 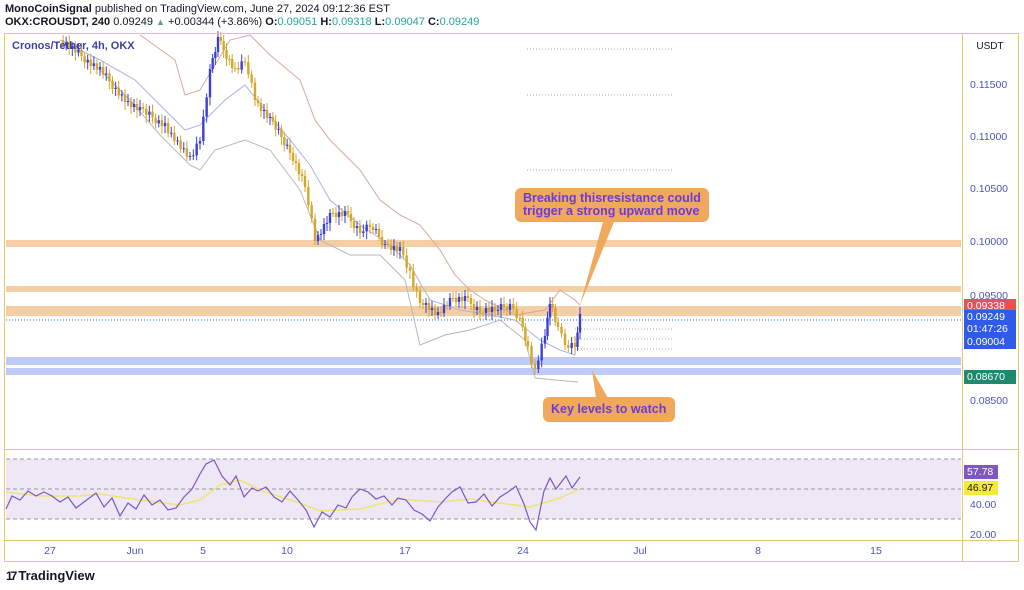 What do you see at coordinates (133, 22) in the screenshot?
I see `last-price: 0.09249` at bounding box center [133, 22].